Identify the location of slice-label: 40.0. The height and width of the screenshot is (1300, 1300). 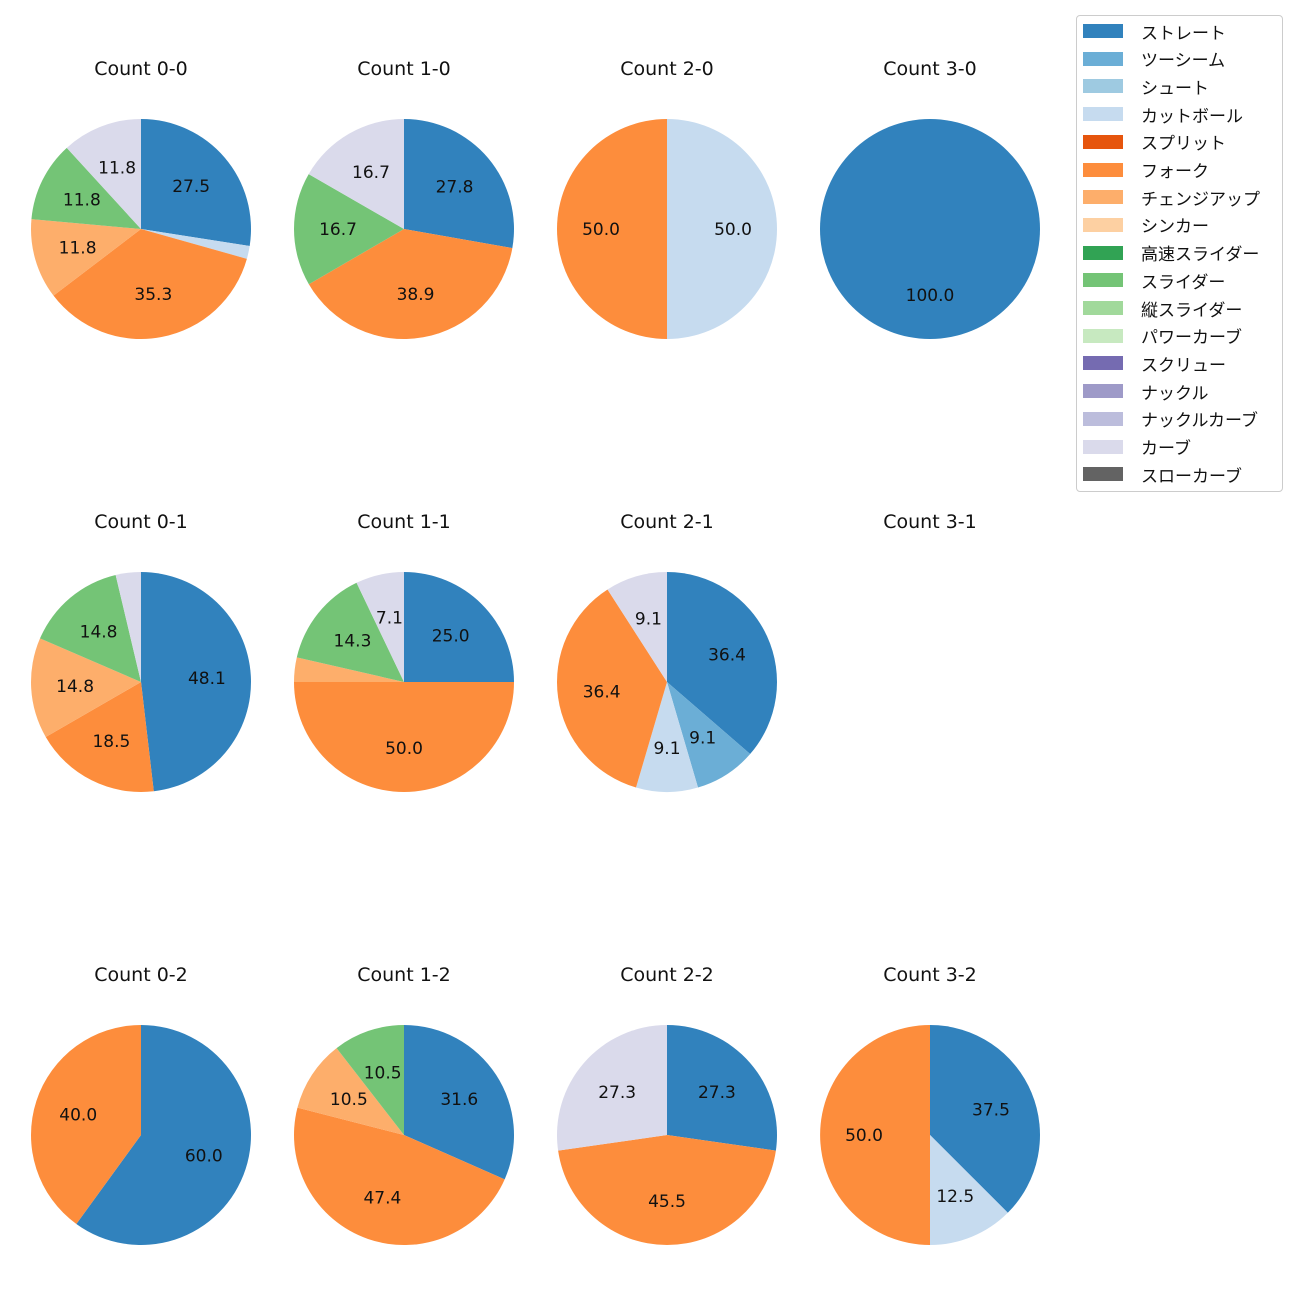
(78, 1116).